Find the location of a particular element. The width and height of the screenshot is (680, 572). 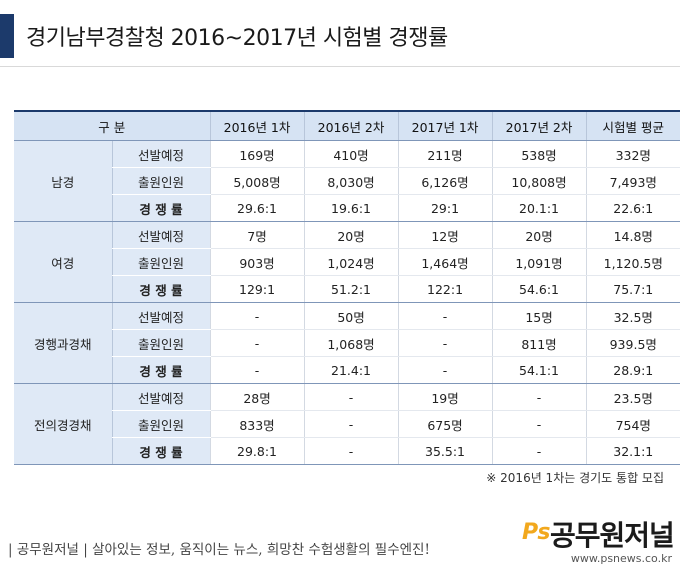

table-row: 경 쟁 률 -21.4:1-54.1:1 28.9:1 is located at coordinates (347, 370).